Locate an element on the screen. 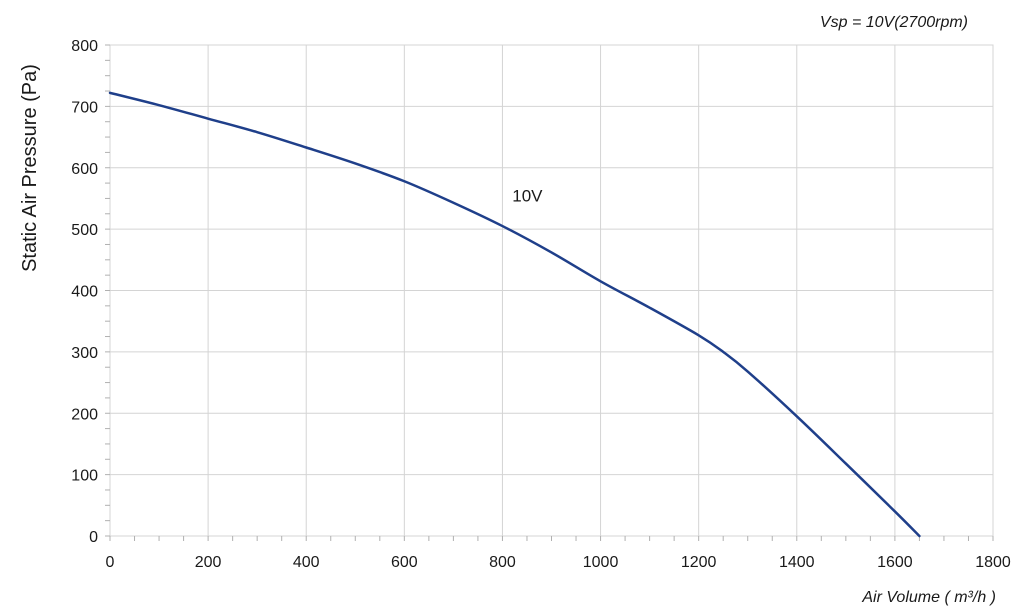 Image resolution: width=1024 pixels, height=615 pixels. series-label: 10V is located at coordinates (527, 196).